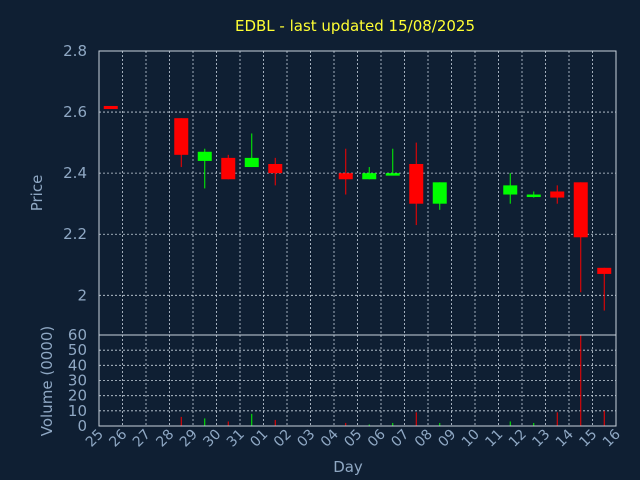 This screenshot has height=480, width=640. I want to click on day-tick-label: 04, so click(330, 438).